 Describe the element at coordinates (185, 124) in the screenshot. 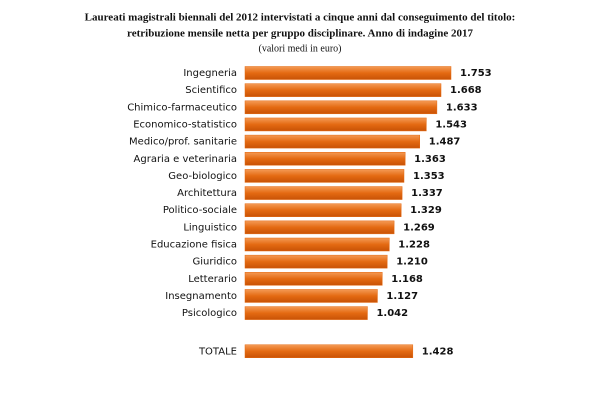

I see `category-label: Economico-statistico` at that location.